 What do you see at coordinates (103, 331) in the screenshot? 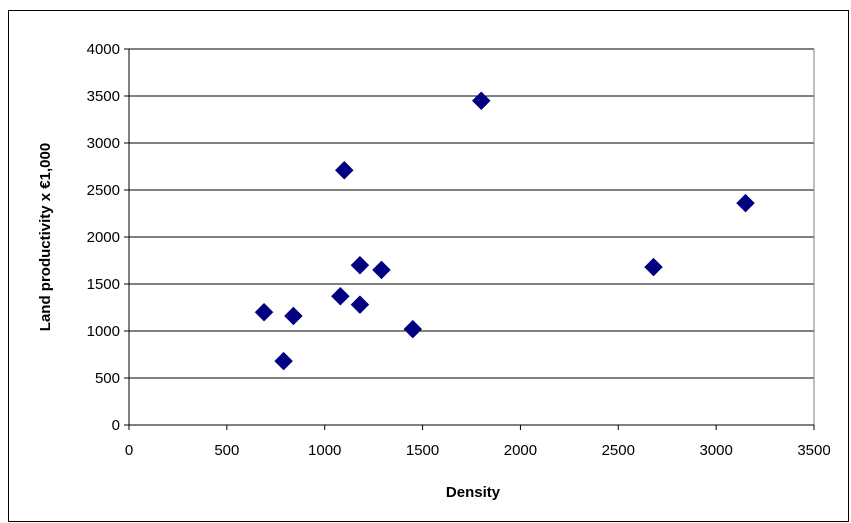
I see `y-tick-label: 1000` at bounding box center [103, 331].